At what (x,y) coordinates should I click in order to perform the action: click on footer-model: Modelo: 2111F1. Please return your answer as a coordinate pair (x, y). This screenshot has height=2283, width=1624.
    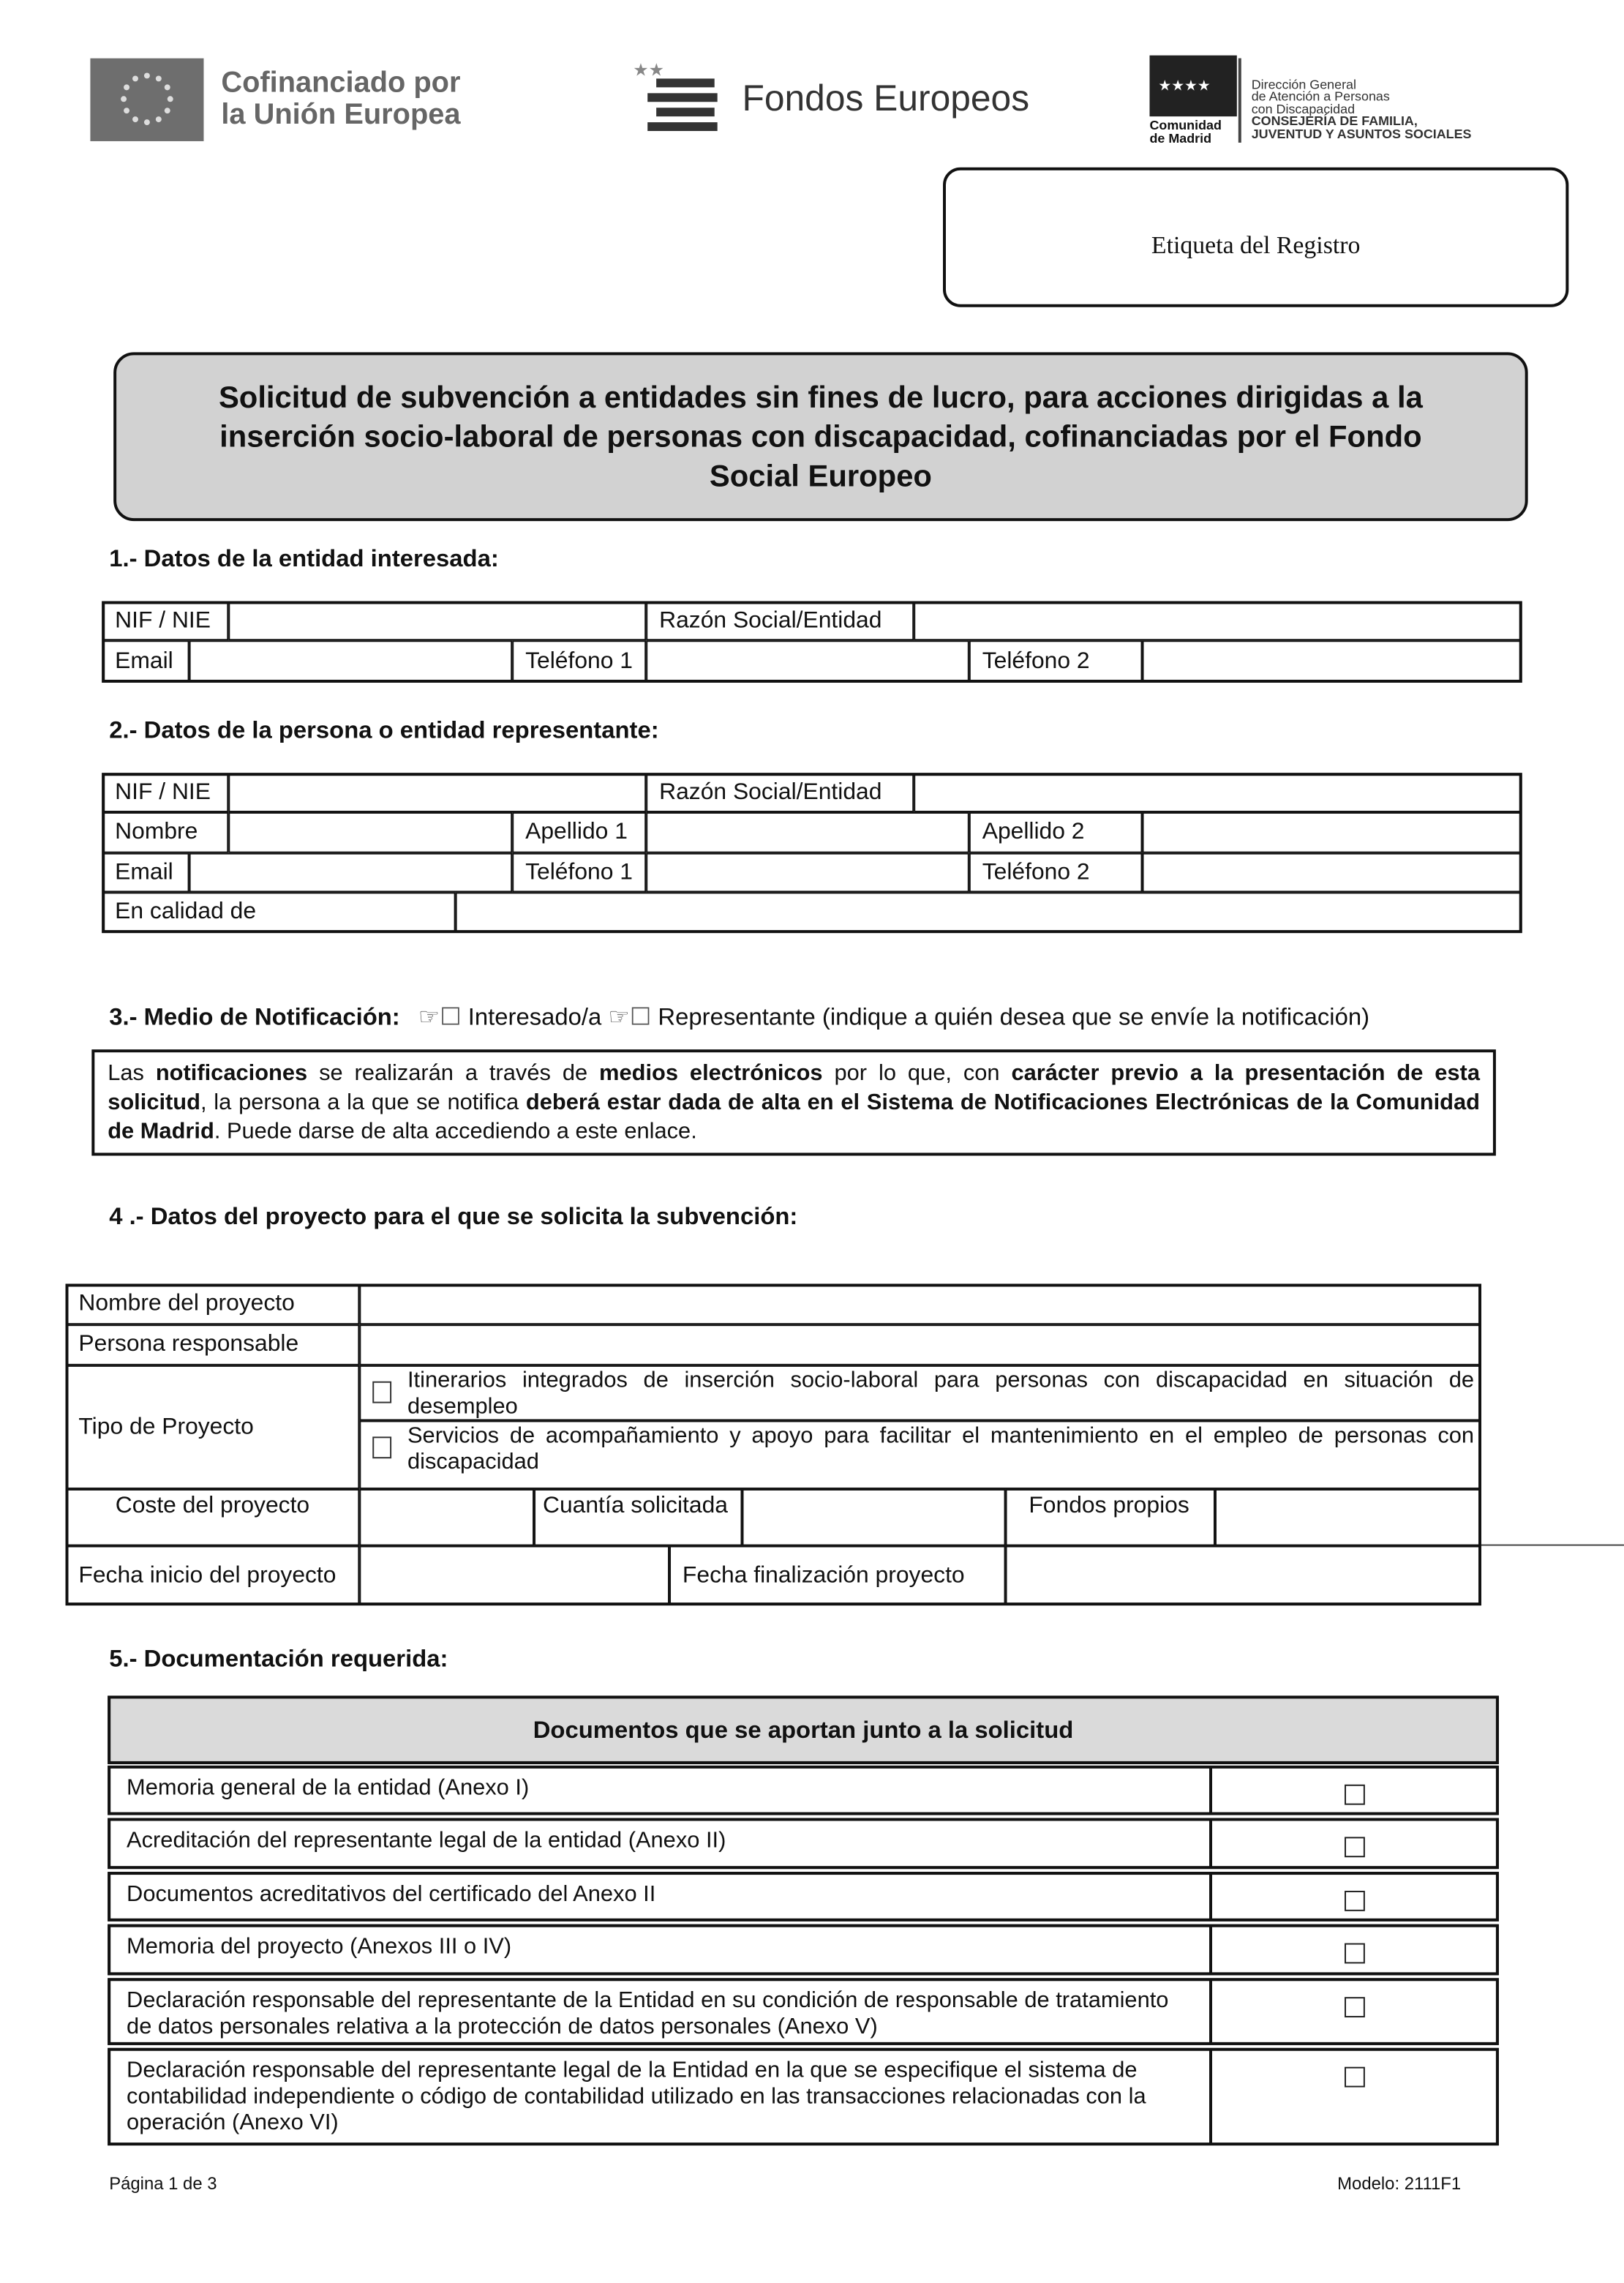
    Looking at the image, I should click on (1399, 2183).